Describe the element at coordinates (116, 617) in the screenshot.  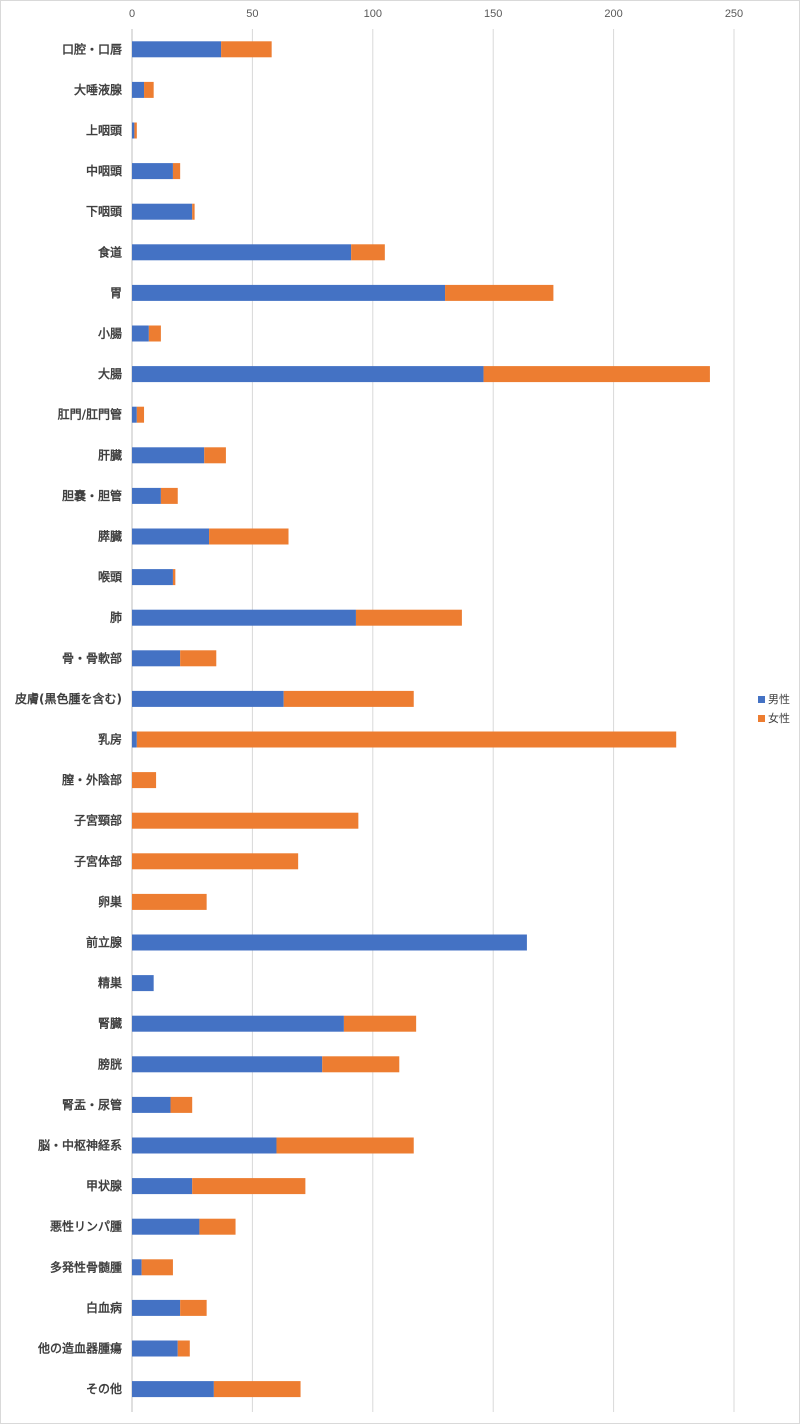
I see `category-label: 肺` at that location.